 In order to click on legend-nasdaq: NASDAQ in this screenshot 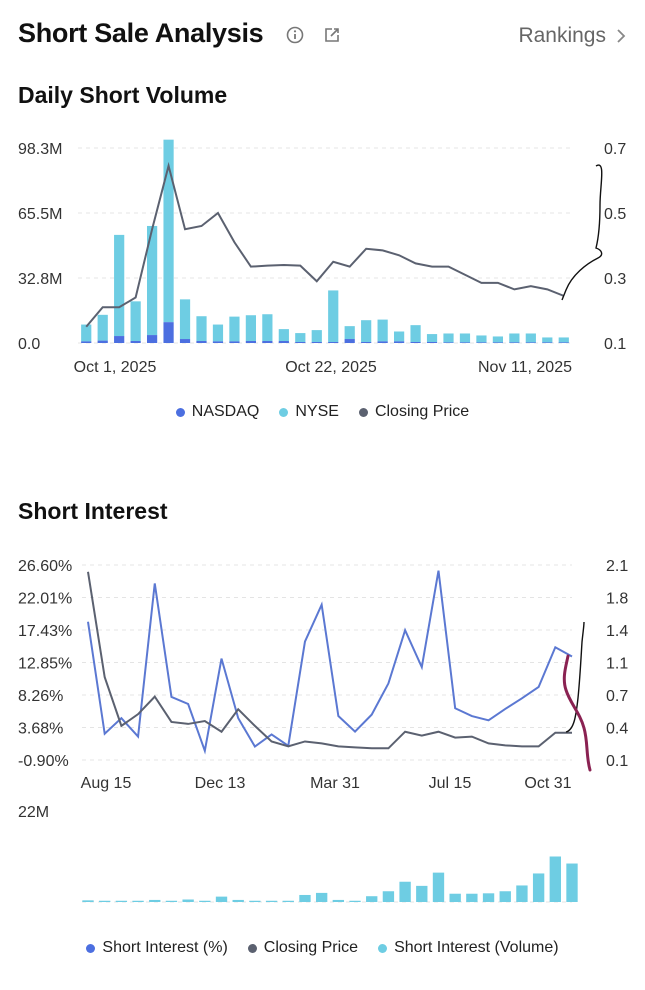, I will do `click(217, 412)`.